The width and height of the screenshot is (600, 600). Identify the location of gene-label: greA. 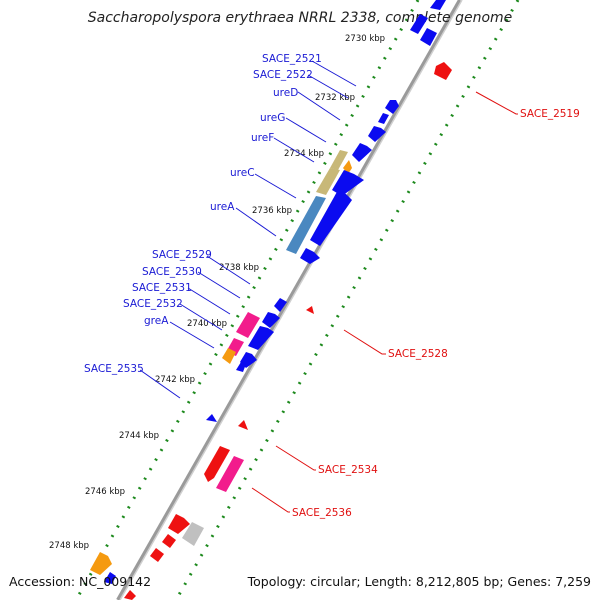
(156, 321).